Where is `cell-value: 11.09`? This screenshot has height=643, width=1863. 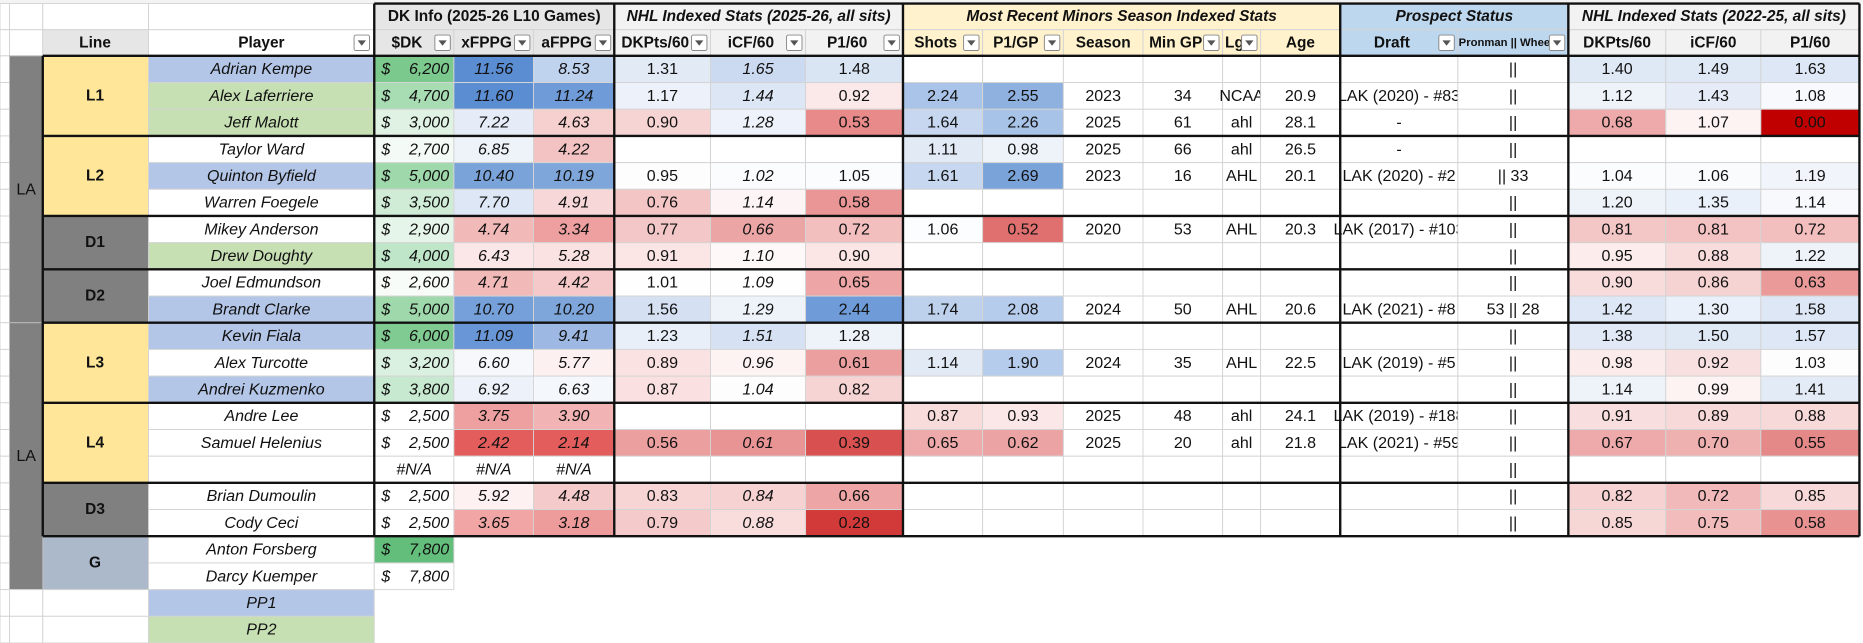 cell-value: 11.09 is located at coordinates (493, 336).